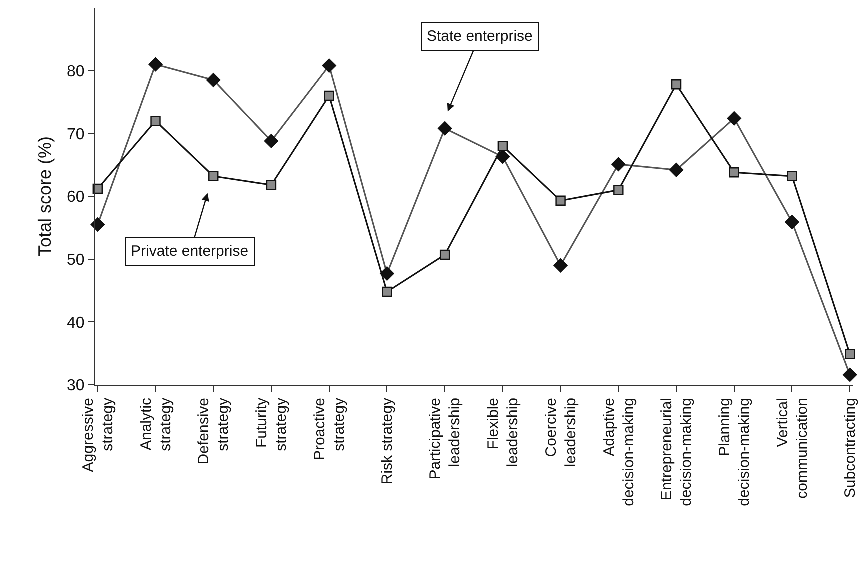 This screenshot has height=585, width=867. What do you see at coordinates (850, 448) in the screenshot?
I see `x-tick-label: Subcontracting` at bounding box center [850, 448].